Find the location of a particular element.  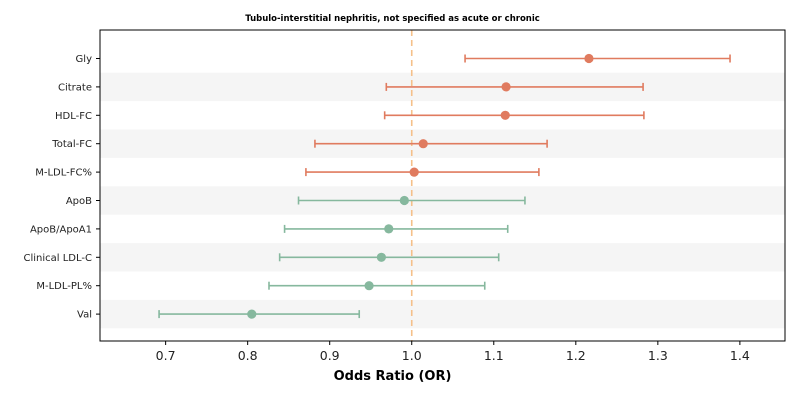

y-tick-label: HDL-FC is located at coordinates (73, 116).